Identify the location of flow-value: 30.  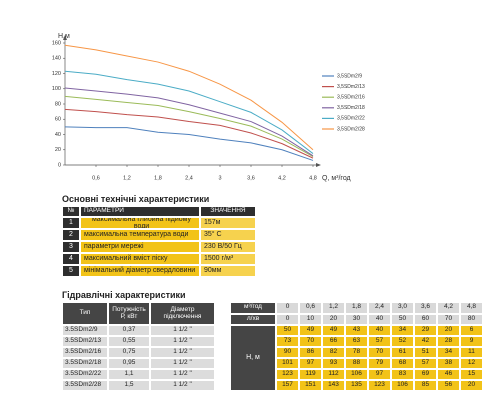
(356, 319).